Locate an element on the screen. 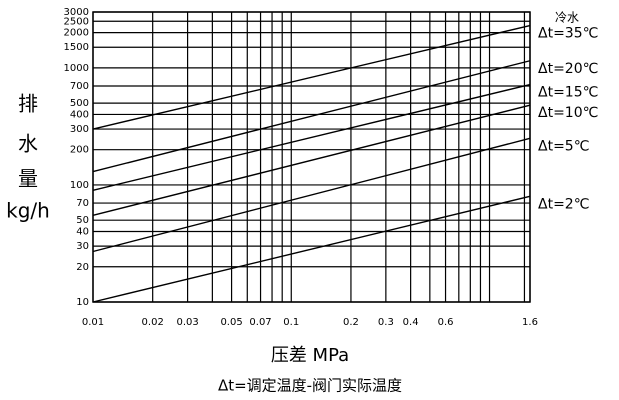  y-tick-label: 2500 is located at coordinates (76, 21).